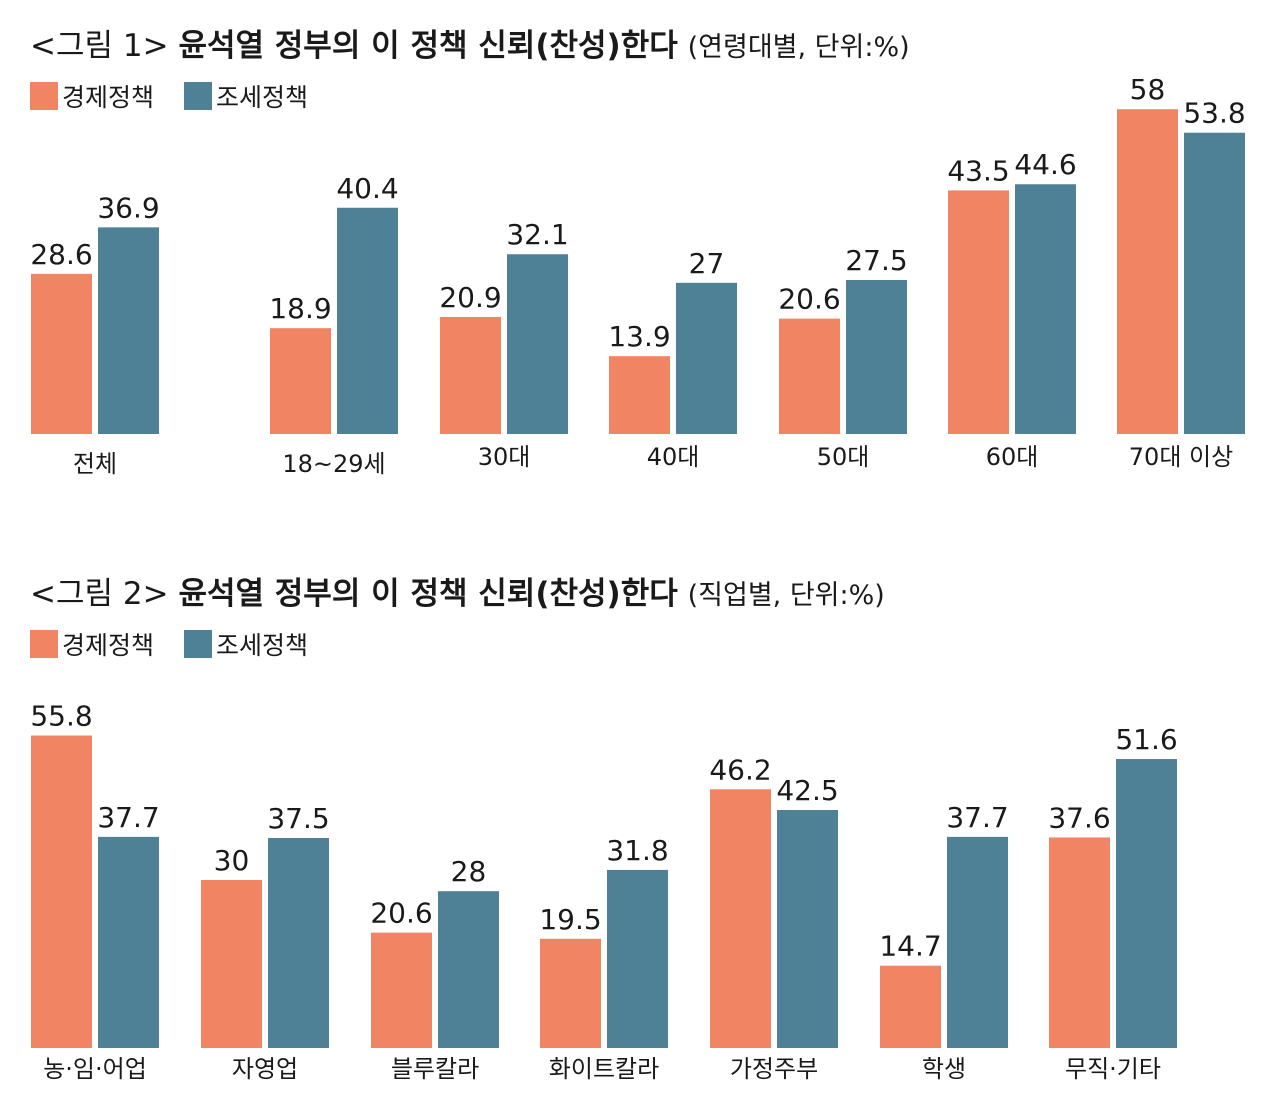 Image resolution: width=1280 pixels, height=1117 pixels. What do you see at coordinates (637, 850) in the screenshot?
I see `data-label: 31.8` at bounding box center [637, 850].